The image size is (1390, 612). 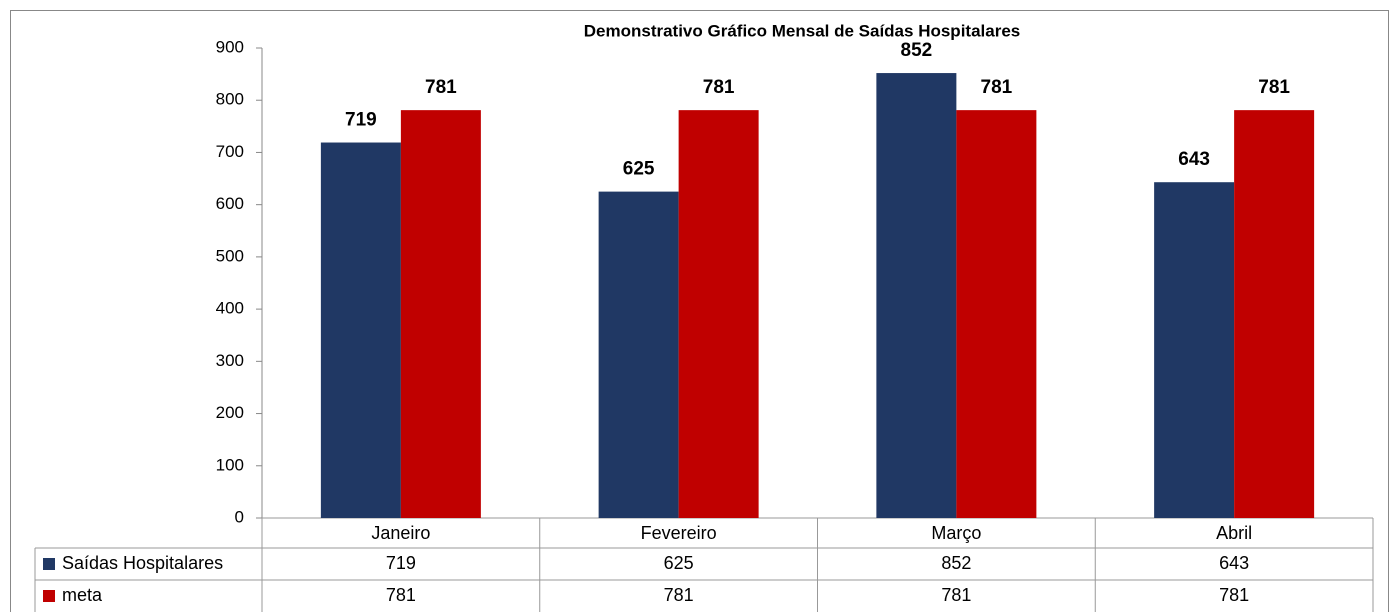 What do you see at coordinates (230, 464) in the screenshot?
I see `y-tick-label: 100` at bounding box center [230, 464].